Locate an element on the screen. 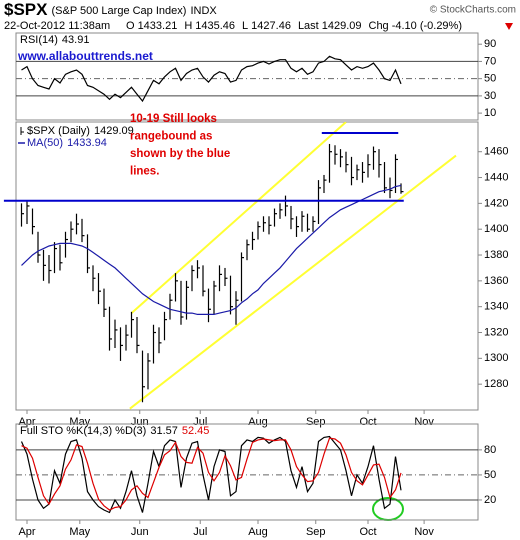 The image size is (520, 540). y-tick-label: 1320 is located at coordinates (496, 332).